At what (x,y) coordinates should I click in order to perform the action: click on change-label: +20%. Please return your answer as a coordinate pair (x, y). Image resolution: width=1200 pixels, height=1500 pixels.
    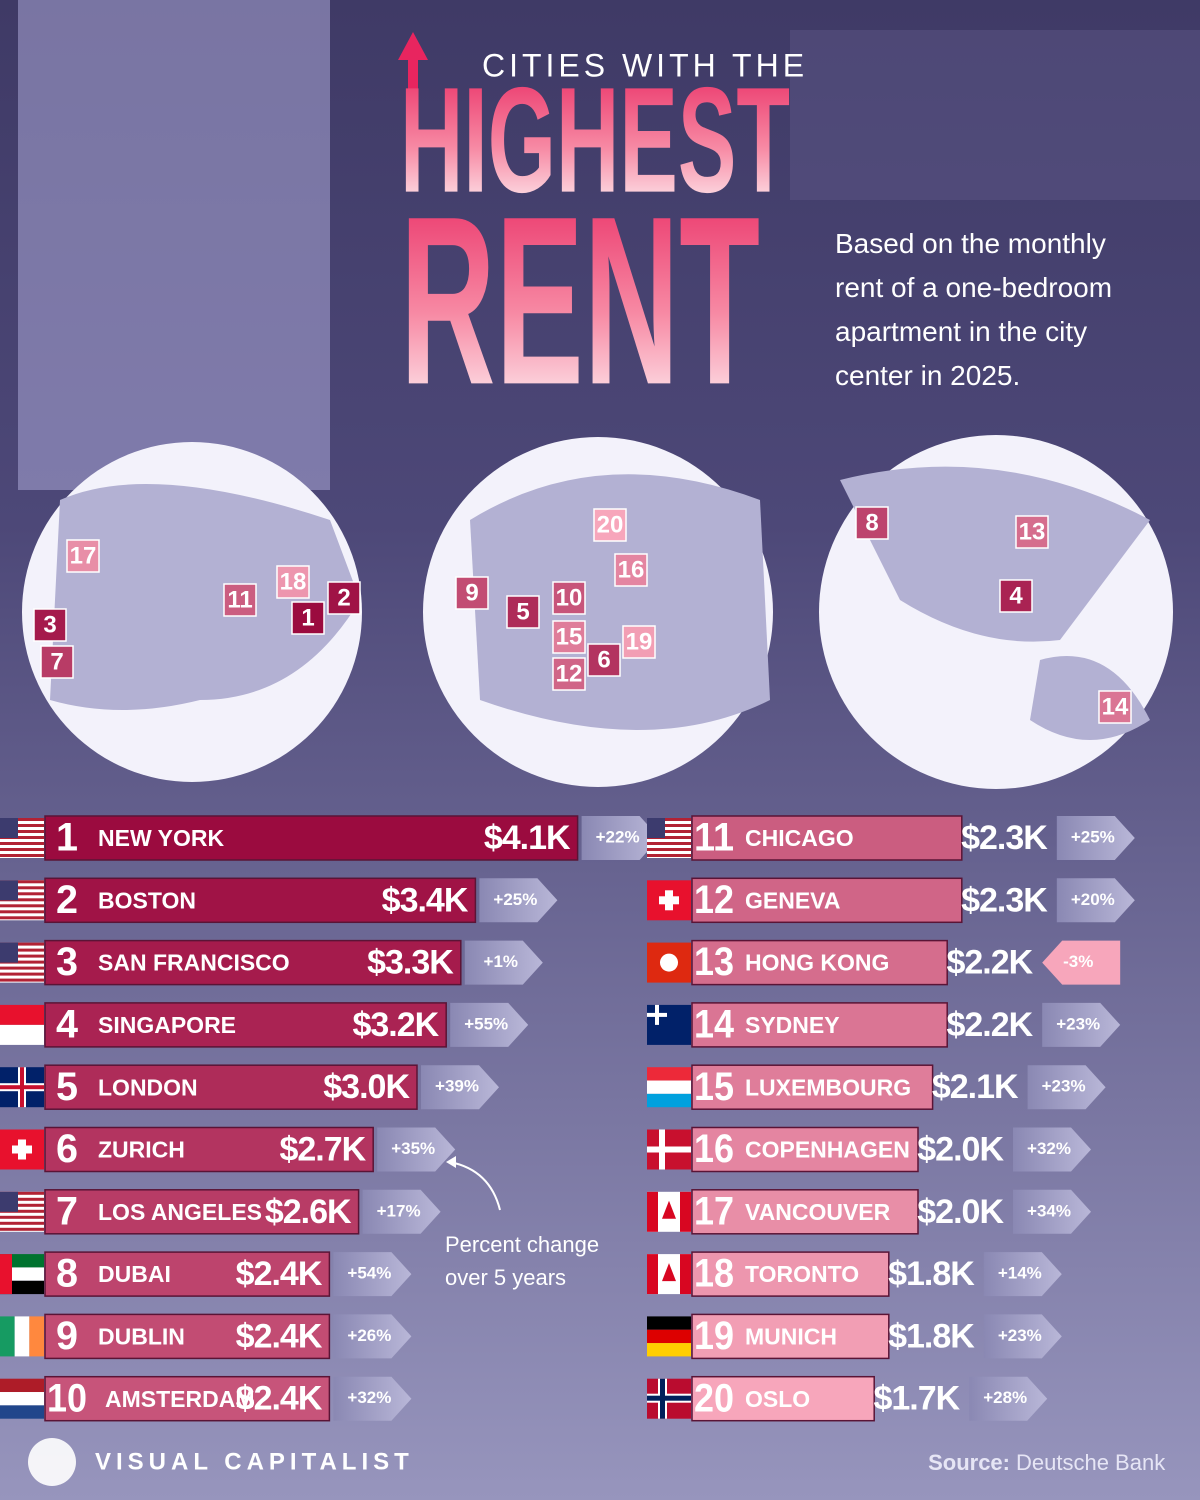
    Looking at the image, I should click on (1093, 899).